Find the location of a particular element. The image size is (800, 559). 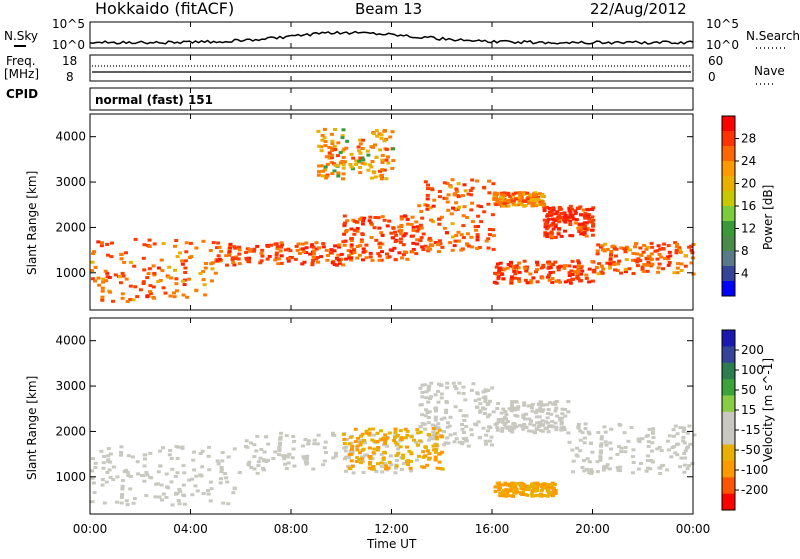

cpid-label: CPID is located at coordinates (22, 94).